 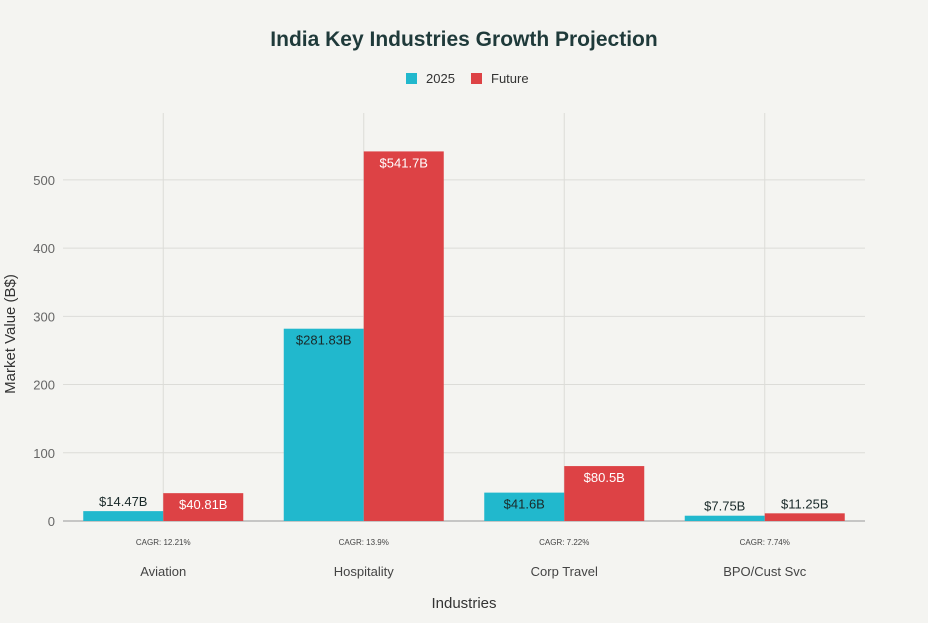 What do you see at coordinates (467, 78) in the screenshot?
I see `legend: 2025 Future` at bounding box center [467, 78].